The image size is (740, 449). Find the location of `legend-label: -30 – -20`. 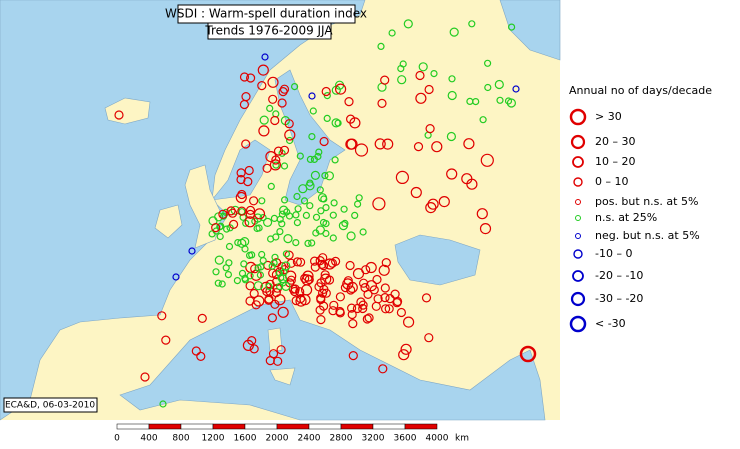

legend-label: -30 – -20 is located at coordinates (619, 298).